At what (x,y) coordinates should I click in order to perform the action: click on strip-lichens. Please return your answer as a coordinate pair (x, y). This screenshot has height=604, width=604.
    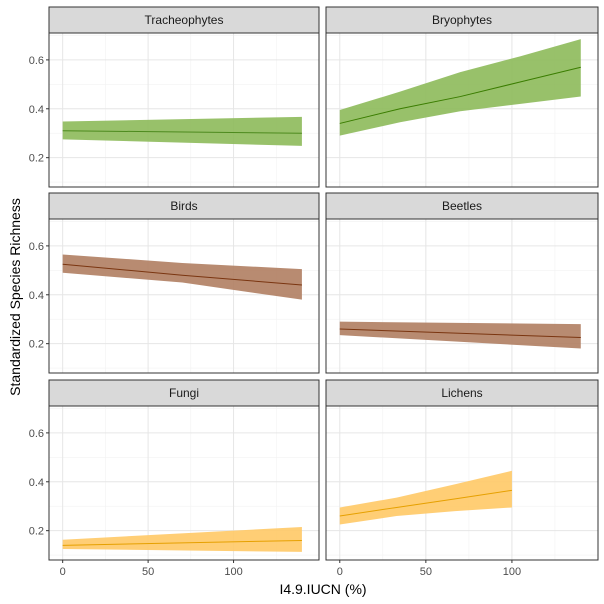
    Looking at the image, I should click on (462, 393).